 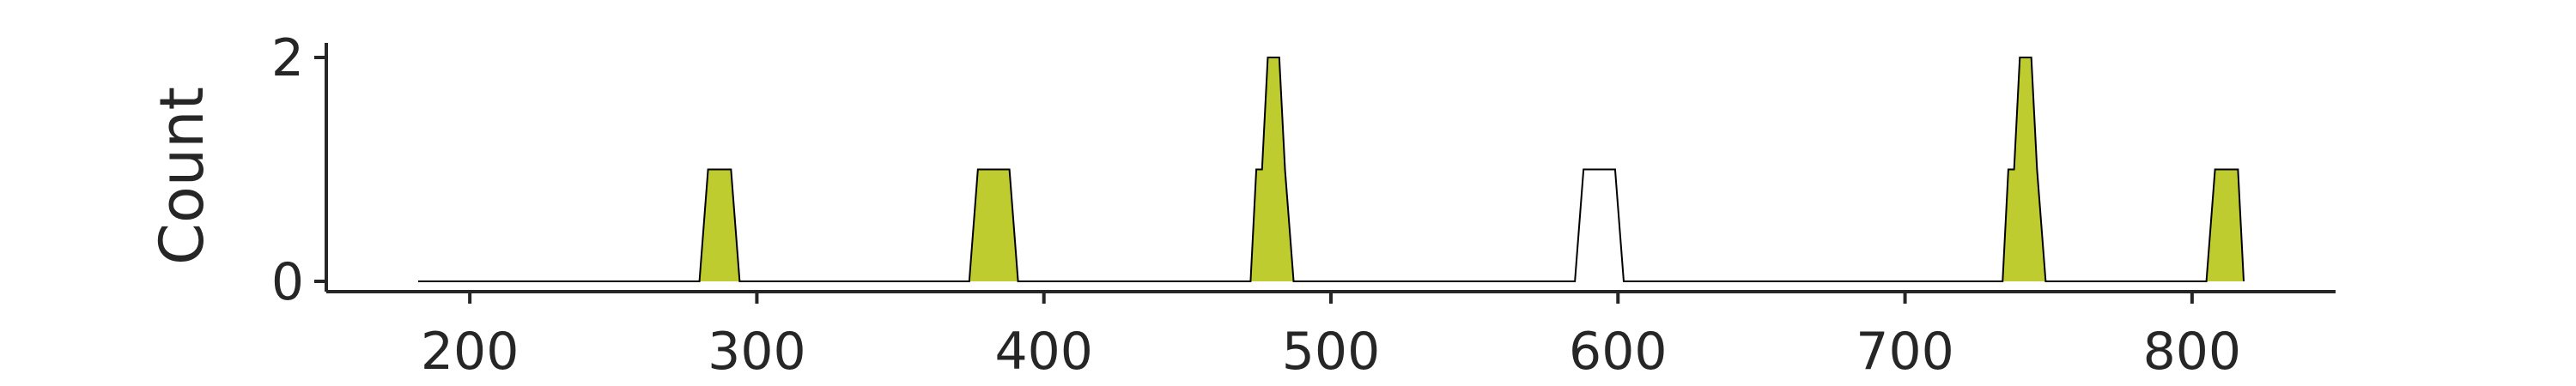 What do you see at coordinates (1331, 352) in the screenshot?
I see `x-tick-label: 500` at bounding box center [1331, 352].